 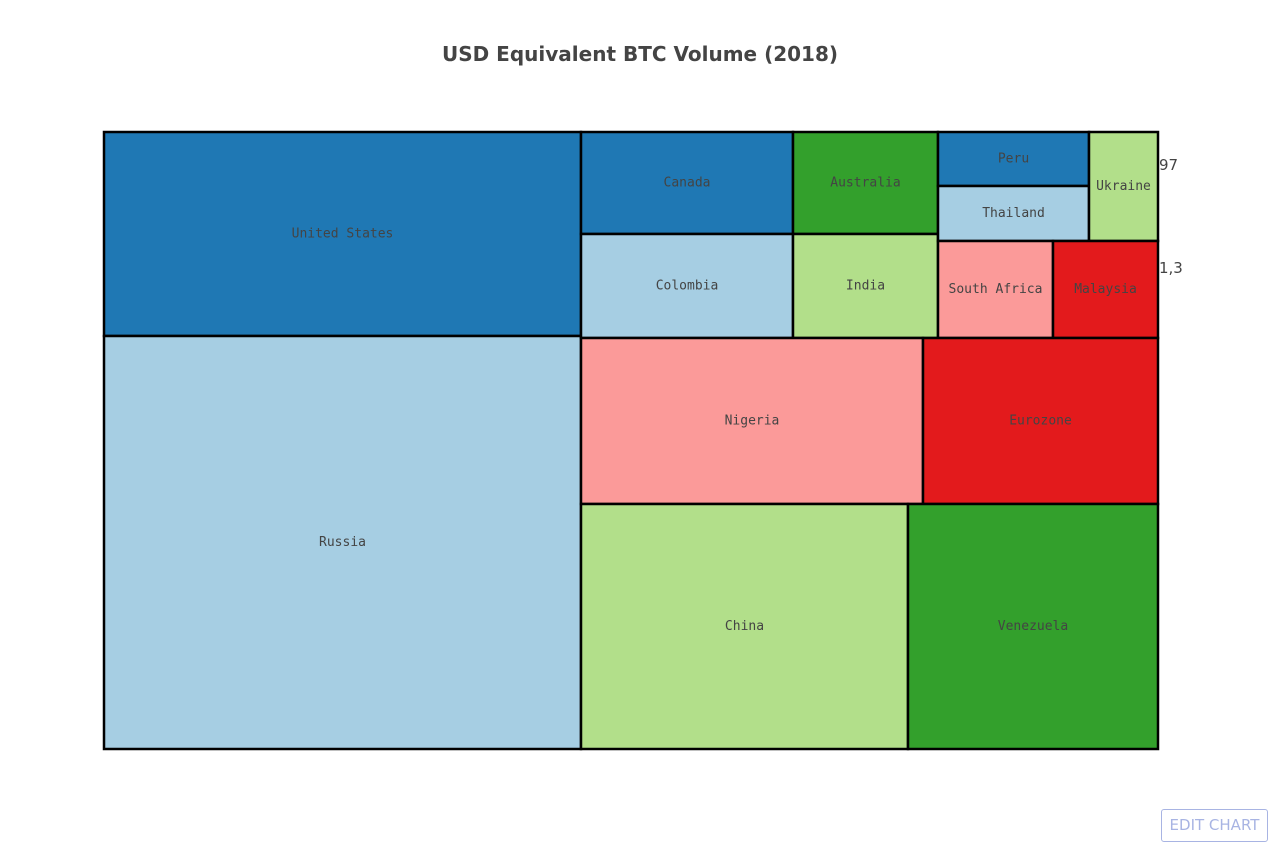 I want to click on treemap-cell-ukraine: Ukraine, so click(x=1123, y=186).